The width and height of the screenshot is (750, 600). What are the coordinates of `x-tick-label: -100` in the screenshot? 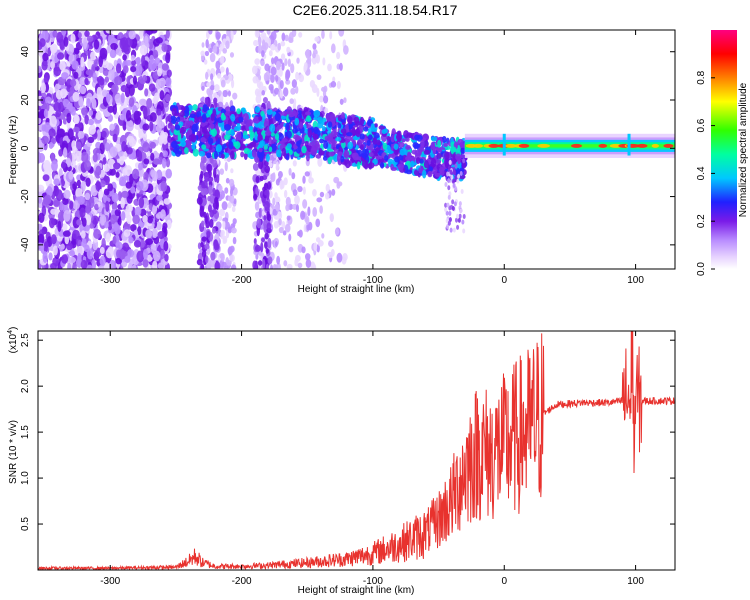 It's located at (373, 280).